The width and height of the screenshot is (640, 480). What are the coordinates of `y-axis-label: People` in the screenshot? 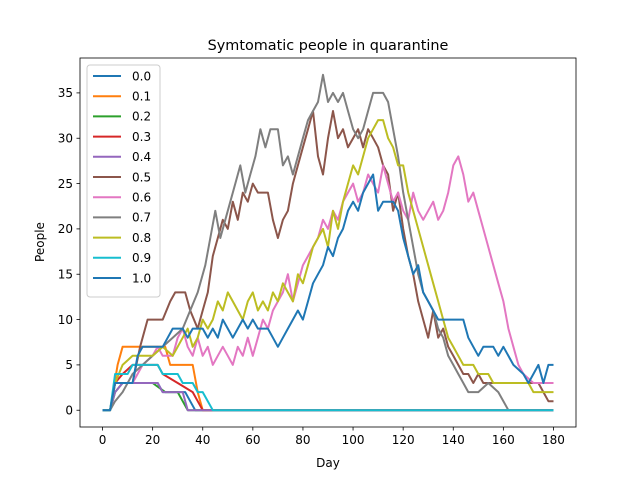 It's located at (40, 242).